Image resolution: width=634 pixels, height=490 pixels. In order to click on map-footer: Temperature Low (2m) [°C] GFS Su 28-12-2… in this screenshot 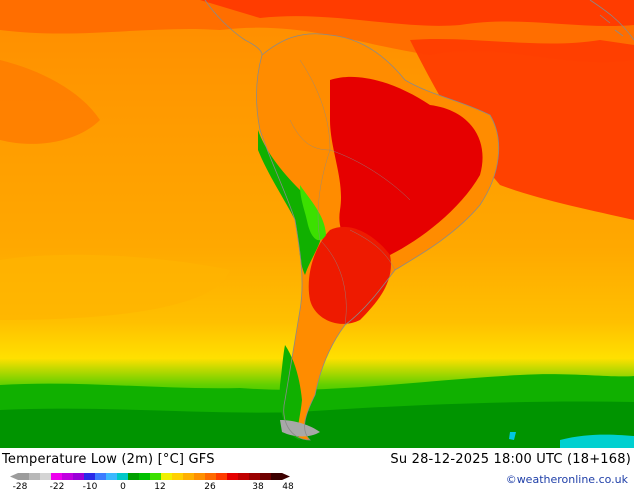, I will do `click(317, 469)`.